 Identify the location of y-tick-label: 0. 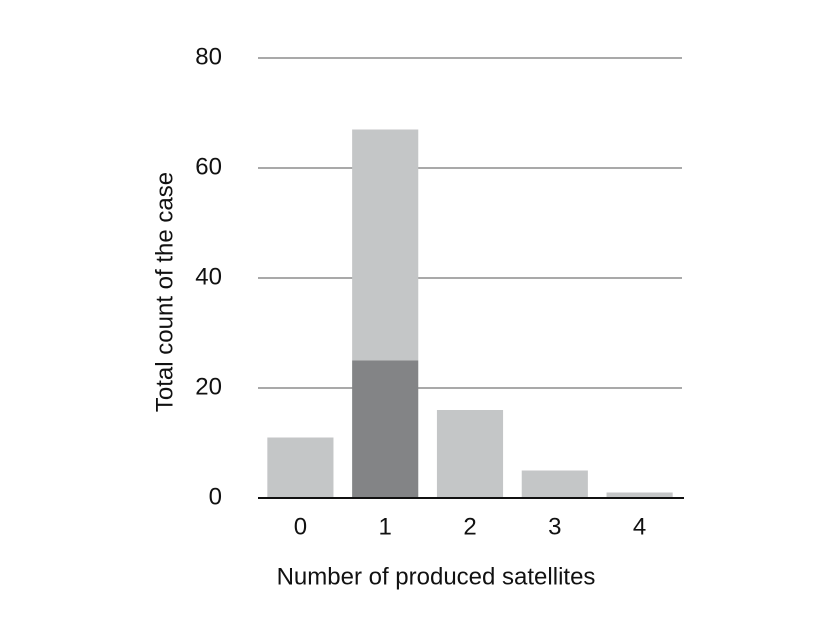
(215, 496).